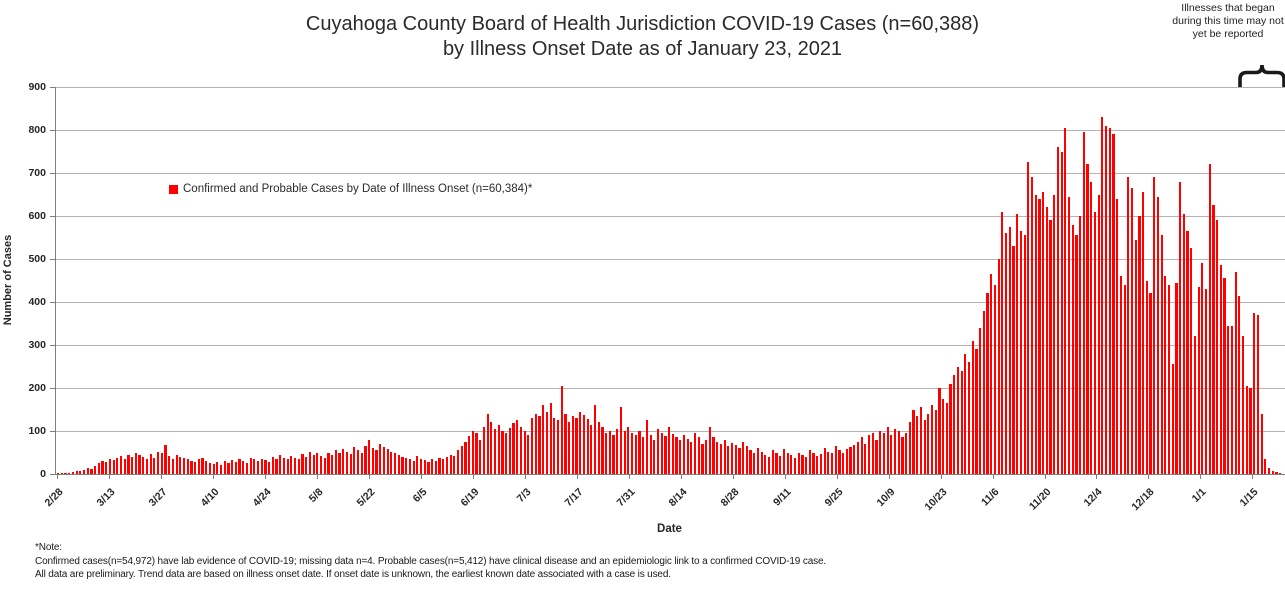 Image resolution: width=1285 pixels, height=594 pixels. Describe the element at coordinates (1228, 8) in the screenshot. I see `reporting-lag-line1: Illnesses that began` at that location.